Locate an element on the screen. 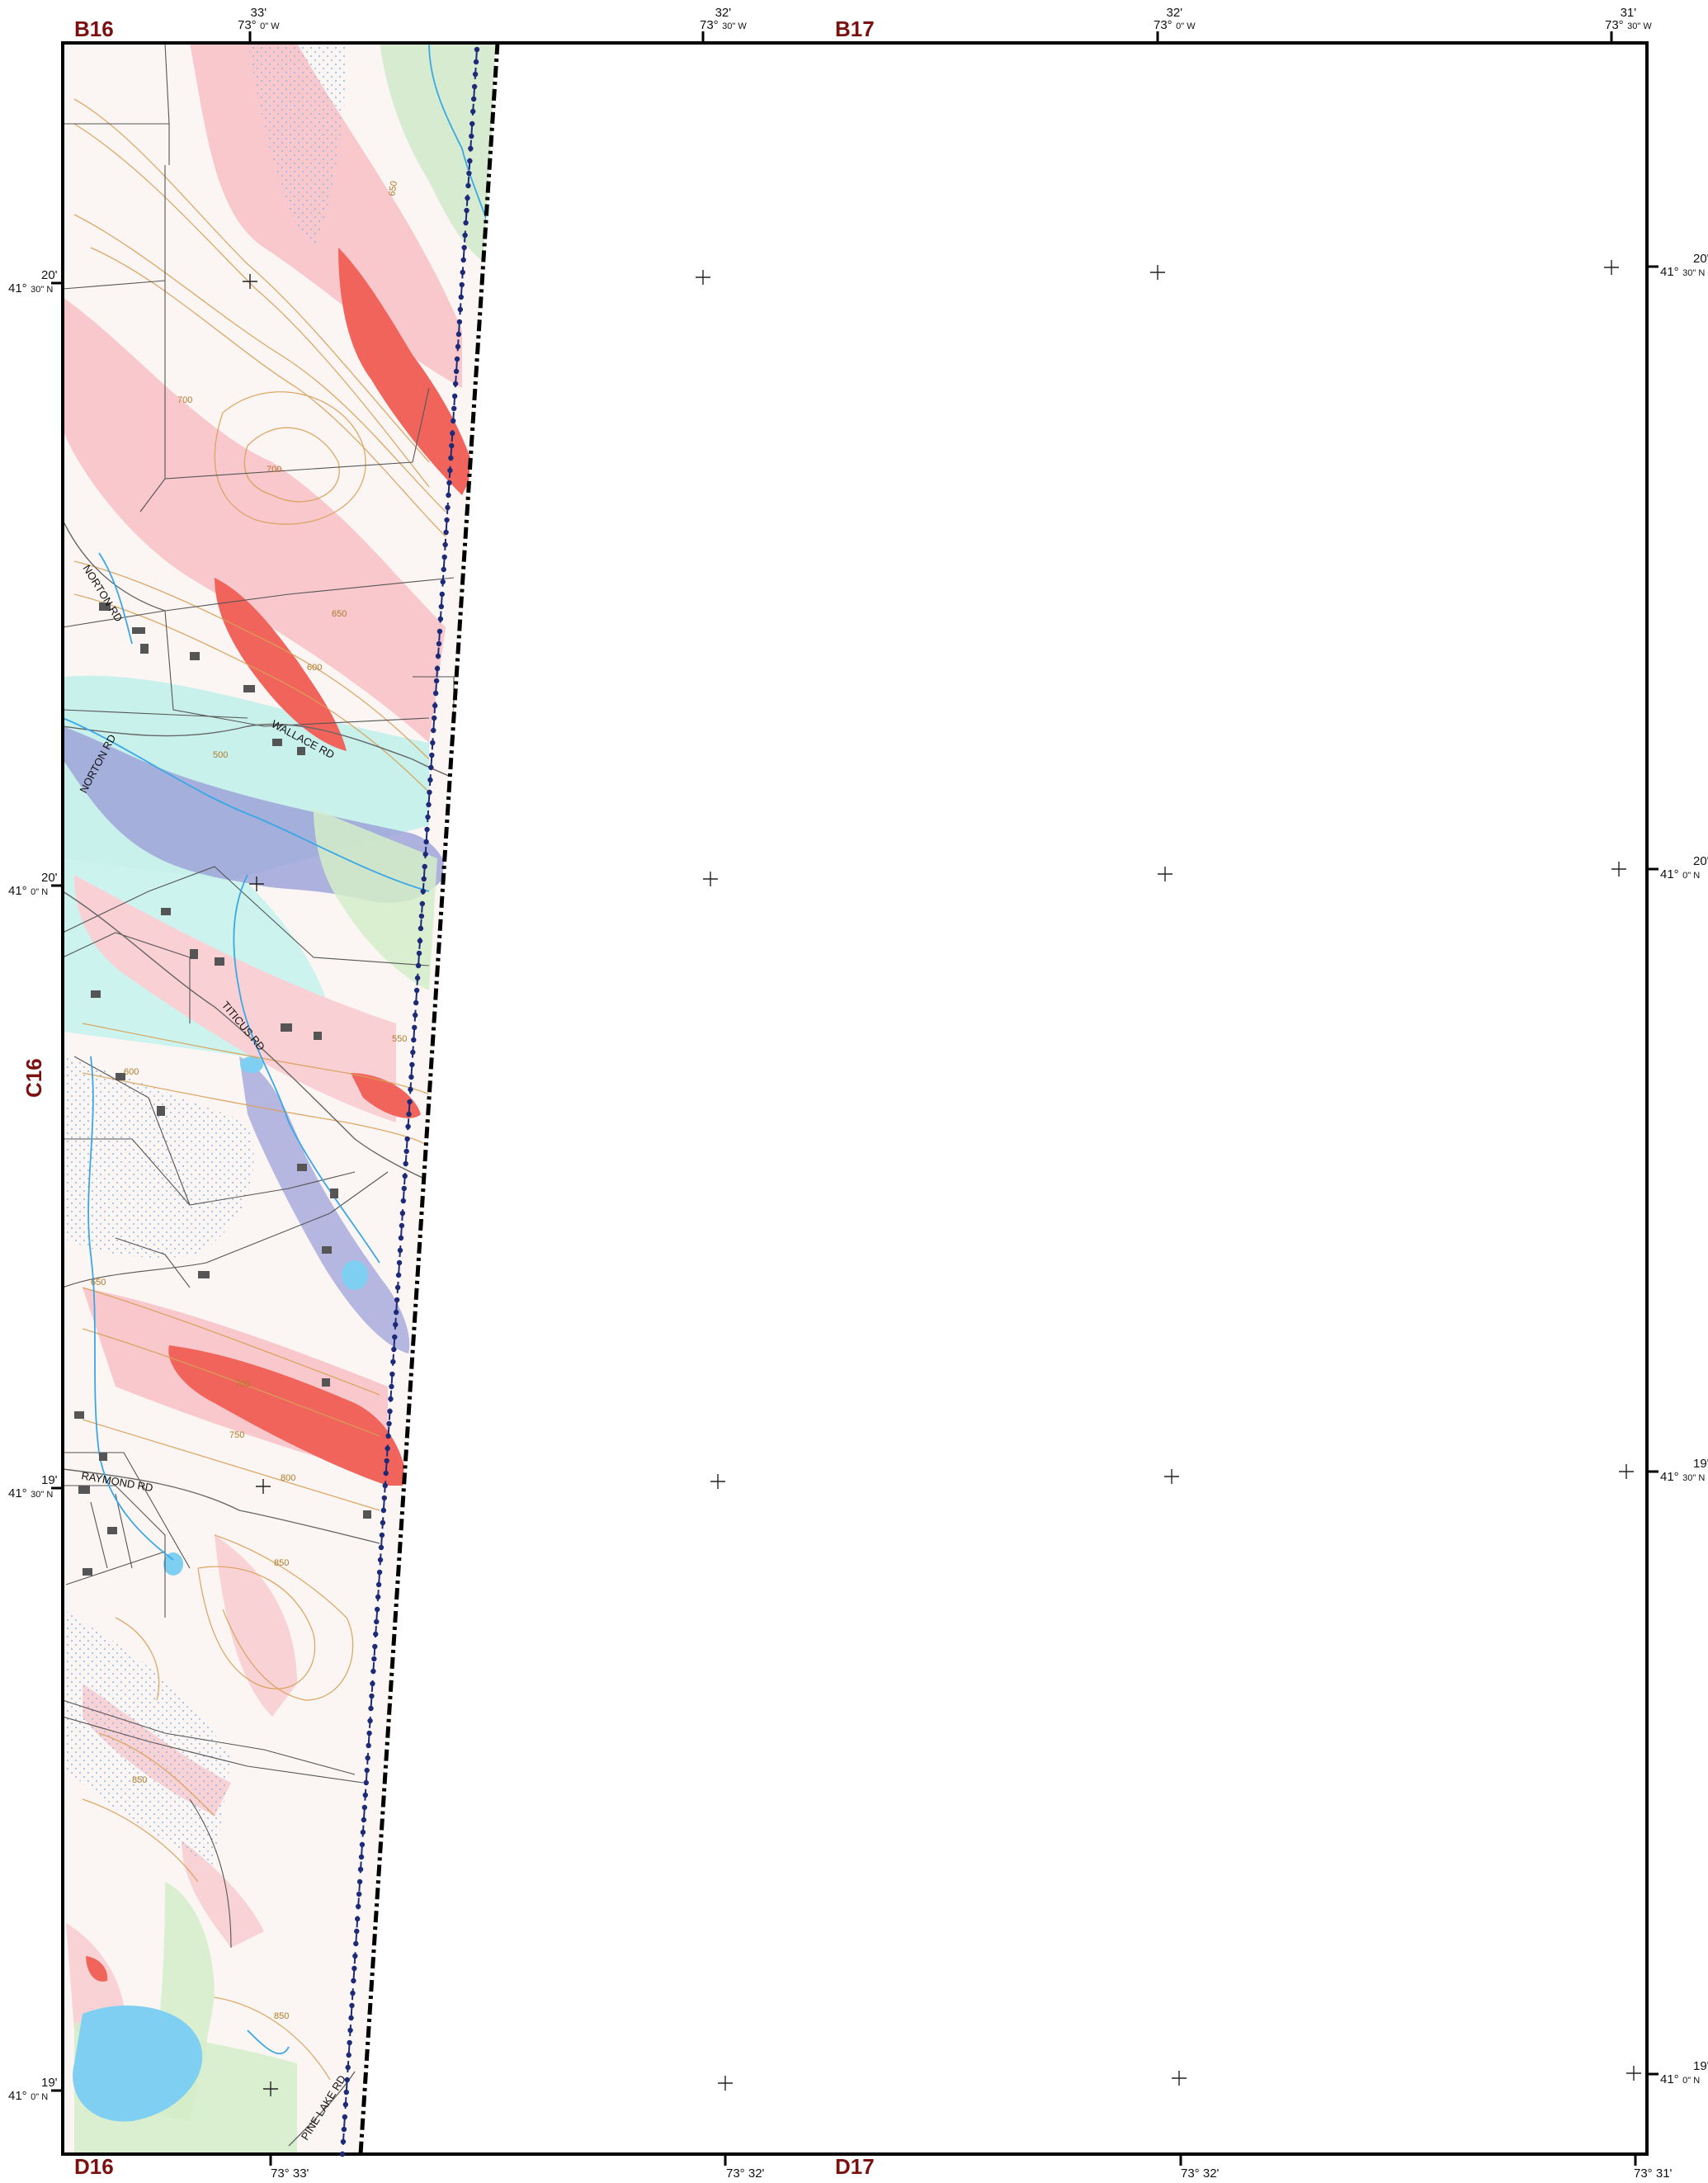 Image resolution: width=1708 pixels, height=2183 pixels. right-latitude-label: 20' 41° 0" N is located at coordinates (1684, 868).